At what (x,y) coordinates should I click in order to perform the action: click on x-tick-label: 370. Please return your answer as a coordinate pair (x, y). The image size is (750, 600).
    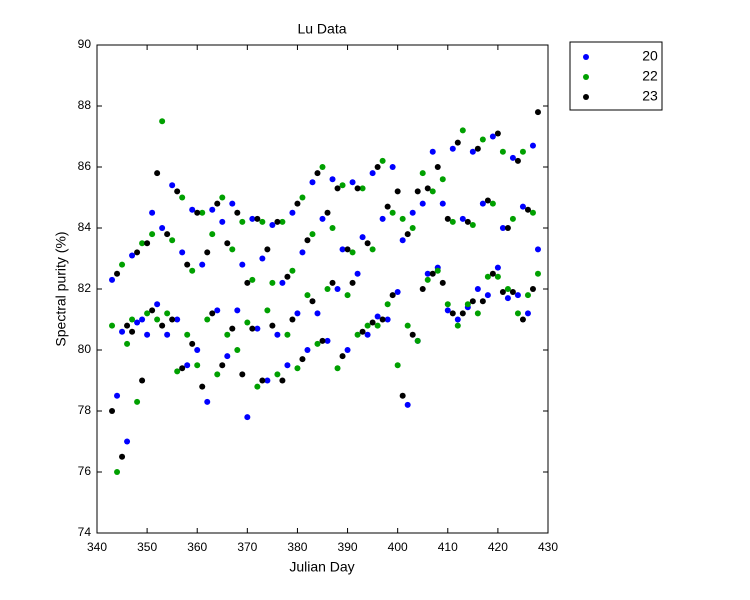
    Looking at the image, I should click on (247, 547).